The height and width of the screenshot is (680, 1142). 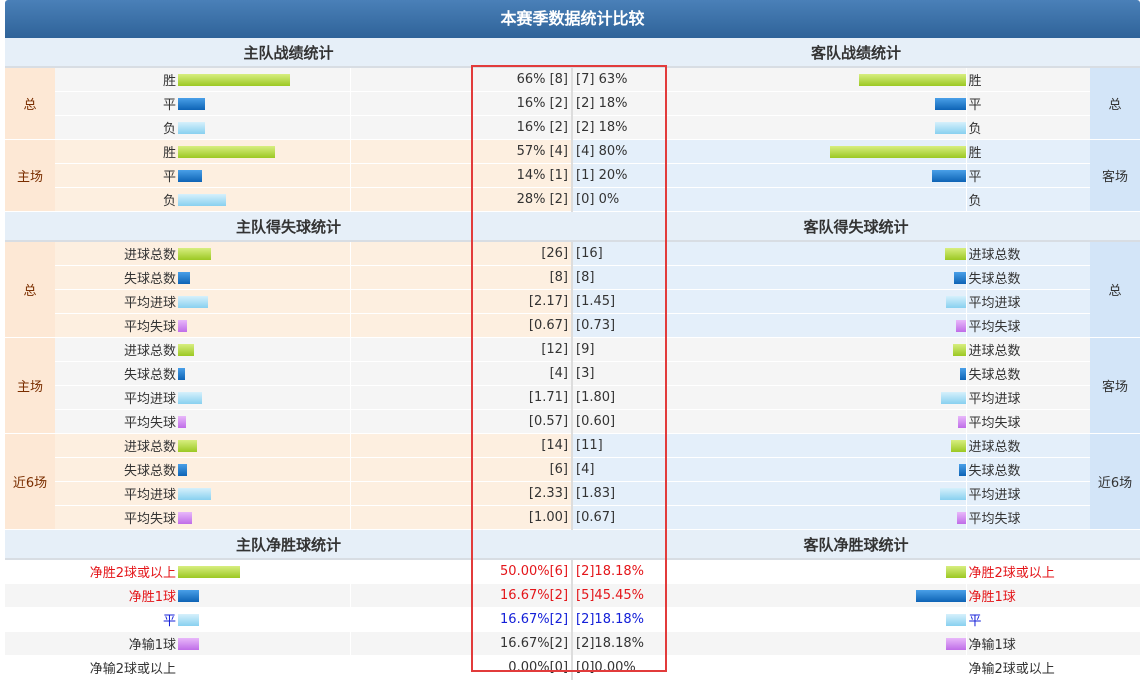 What do you see at coordinates (289, 226) in the screenshot?
I see `home-section-title: 主队得失球统计` at bounding box center [289, 226].